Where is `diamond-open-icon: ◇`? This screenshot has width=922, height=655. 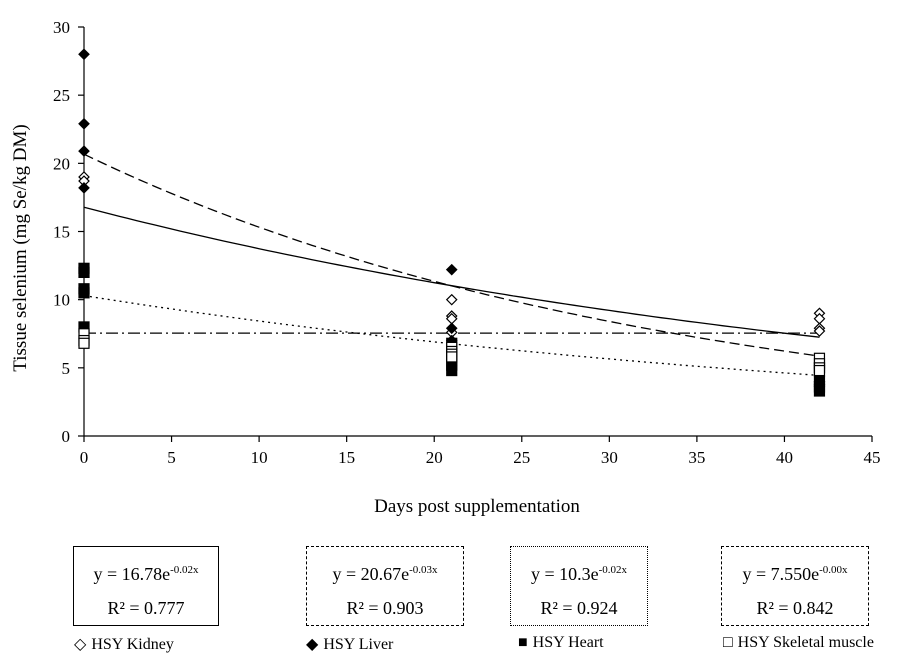 diamond-open-icon: ◇ is located at coordinates (80, 644).